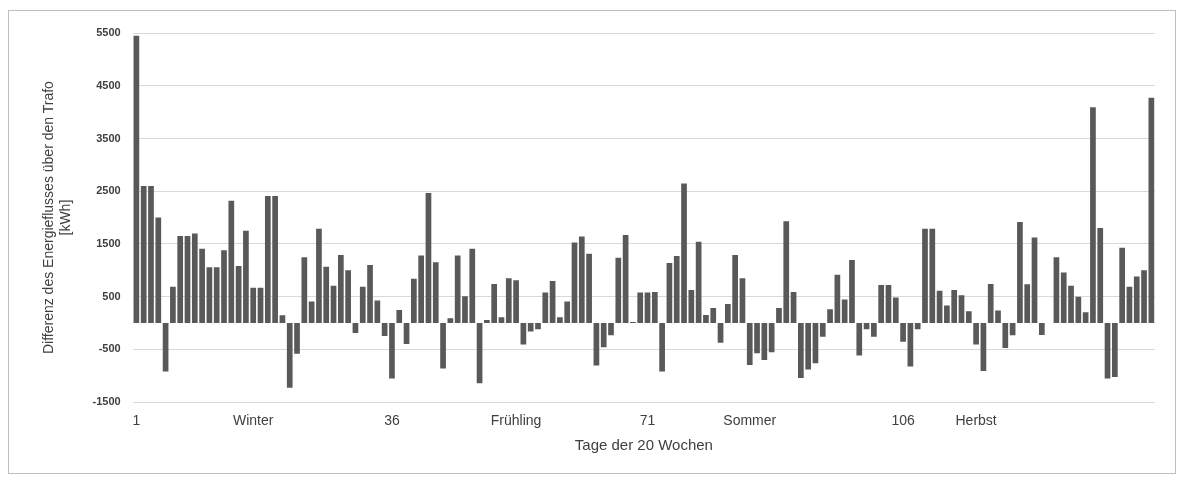  What do you see at coordinates (108, 190) in the screenshot?
I see `y-tick-label: 2500` at bounding box center [108, 190].